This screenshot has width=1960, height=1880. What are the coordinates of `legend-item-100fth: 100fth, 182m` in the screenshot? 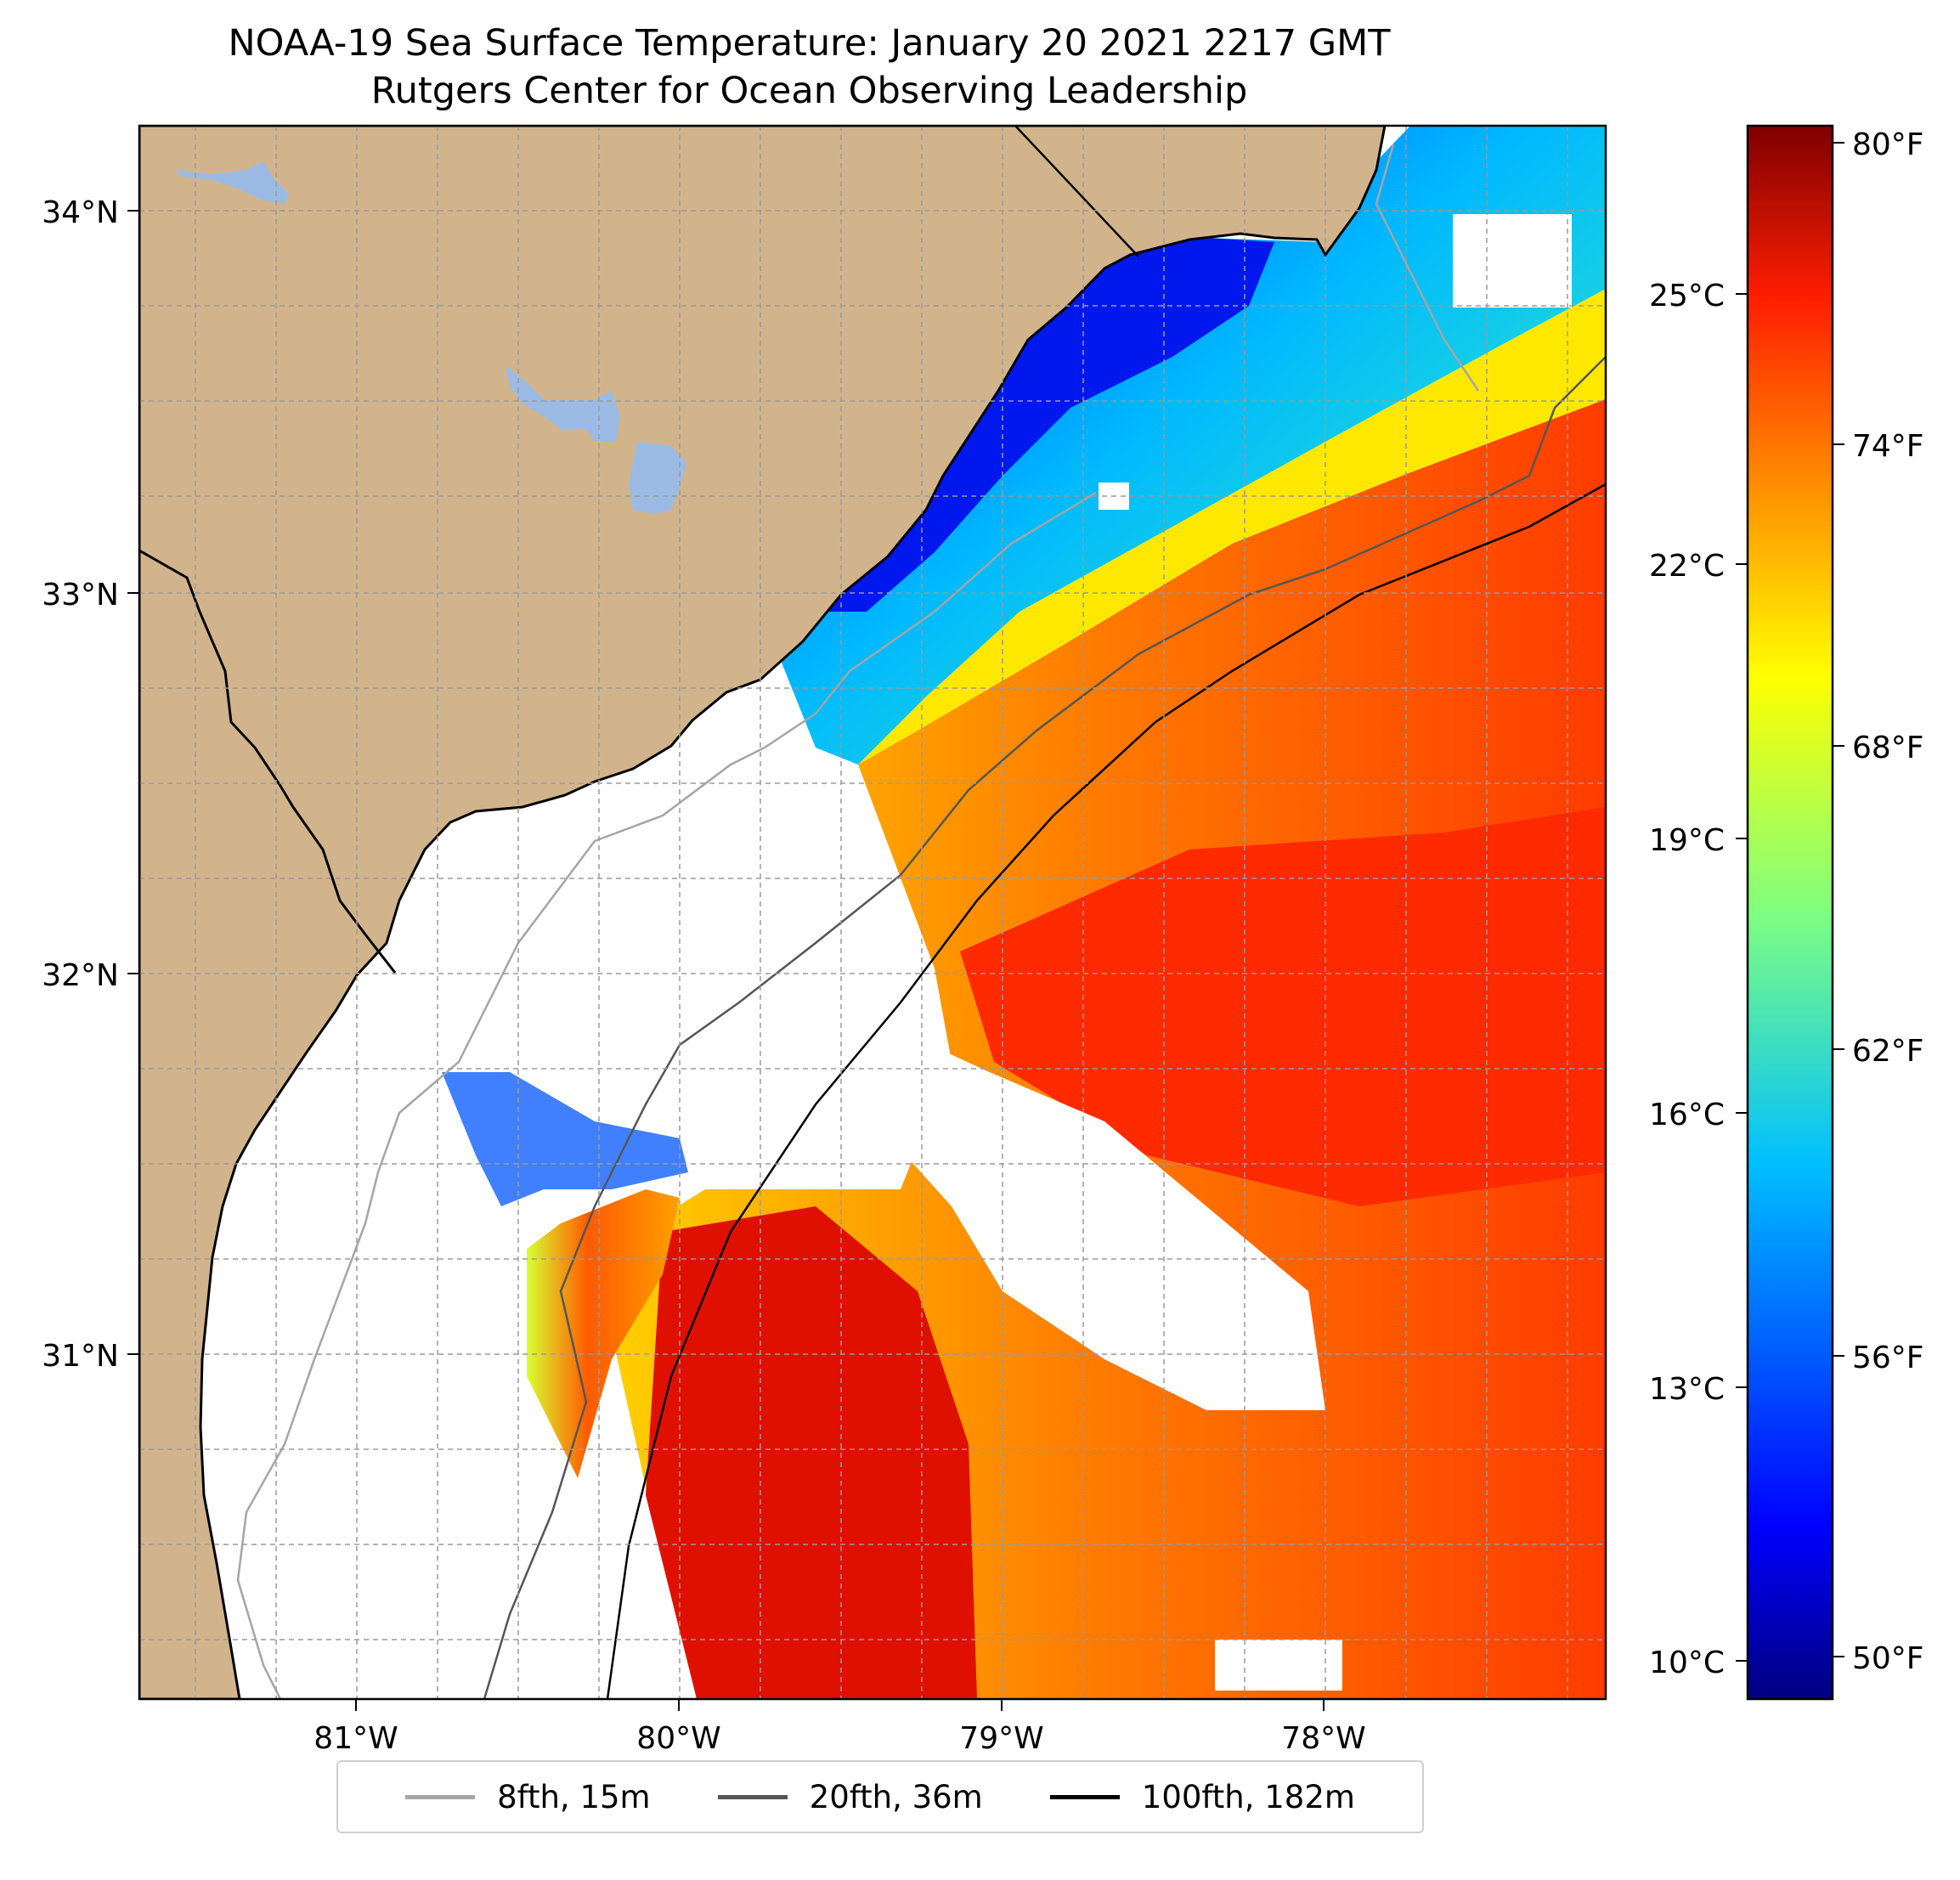 It's located at (1202, 1797).